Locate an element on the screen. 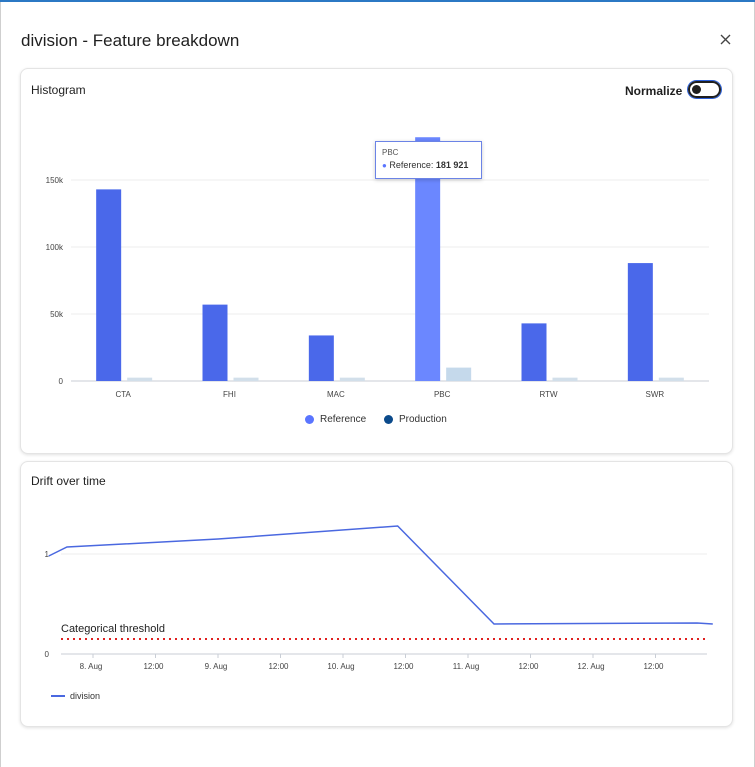  x-tick-label: CTA is located at coordinates (123, 394).